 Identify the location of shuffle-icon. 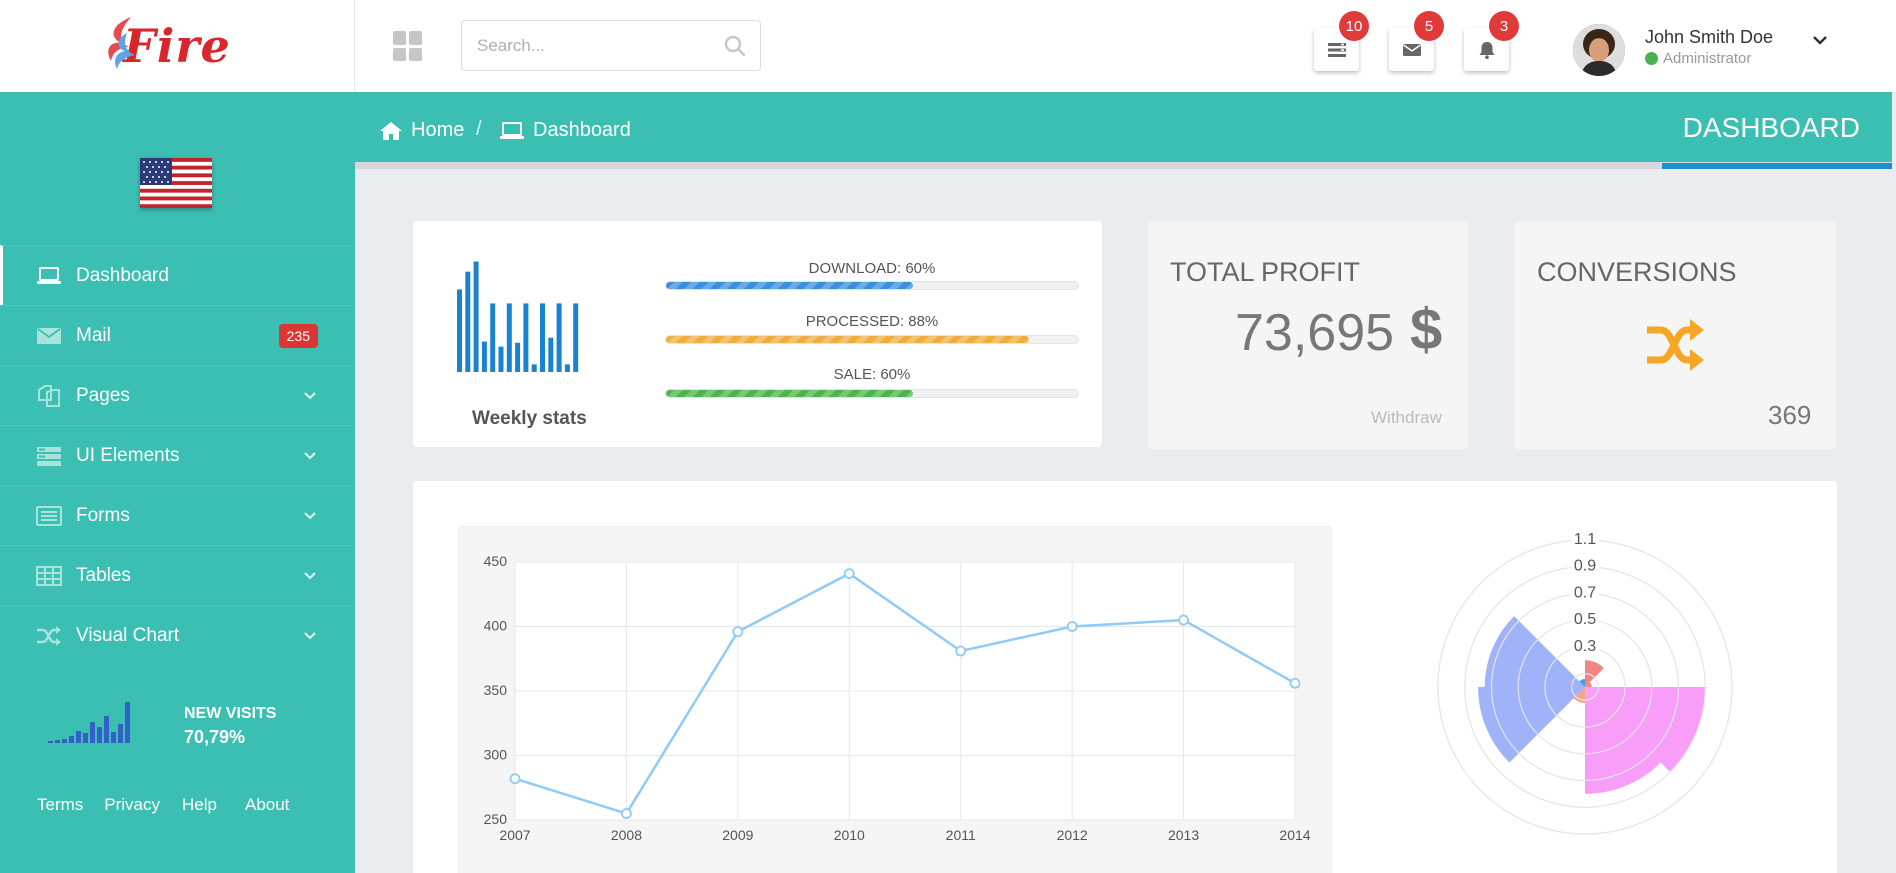
(1675, 345).